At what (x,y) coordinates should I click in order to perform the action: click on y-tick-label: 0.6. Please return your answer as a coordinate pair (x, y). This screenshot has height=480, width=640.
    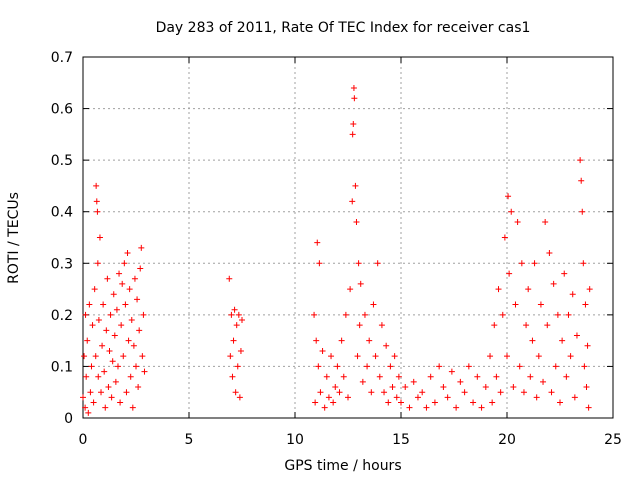
    Looking at the image, I should click on (62, 110).